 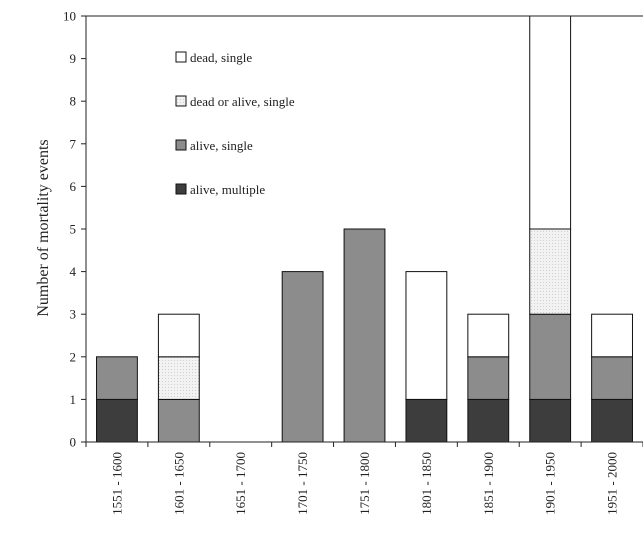 What do you see at coordinates (43, 227) in the screenshot?
I see `y-axis-label: Number of mortality events` at bounding box center [43, 227].